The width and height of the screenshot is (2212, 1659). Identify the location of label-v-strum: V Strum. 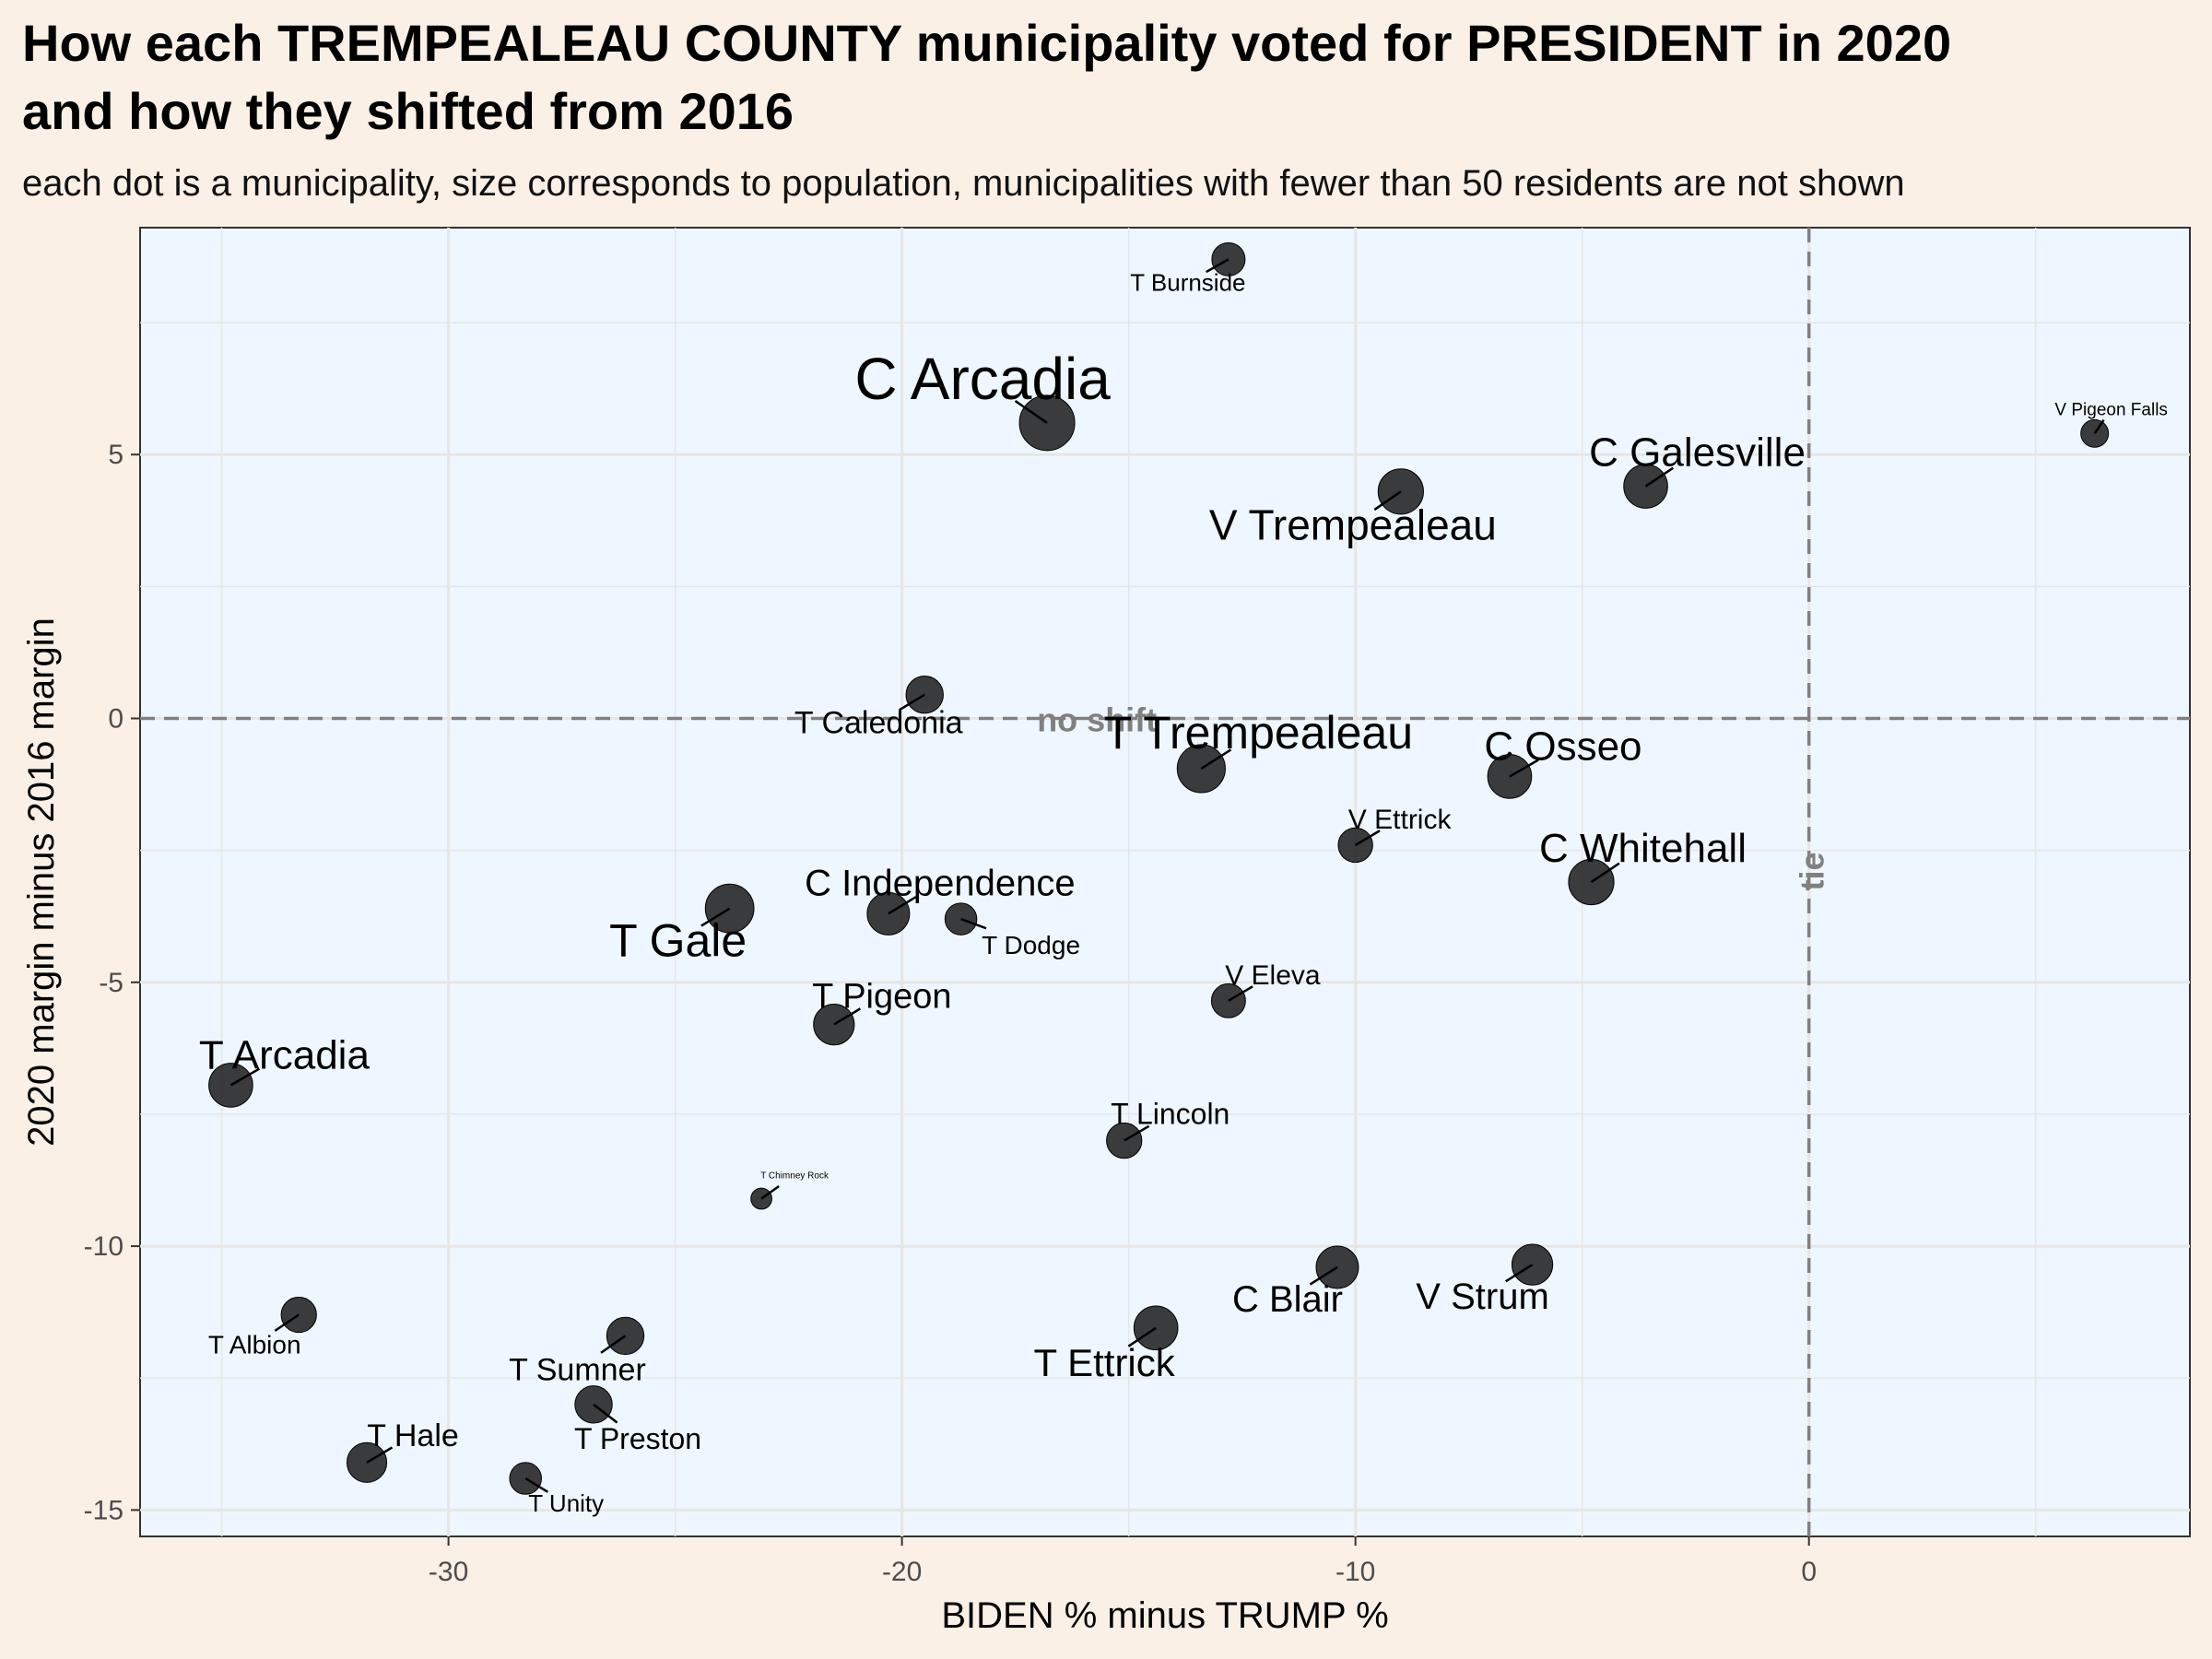
(1482, 1297).